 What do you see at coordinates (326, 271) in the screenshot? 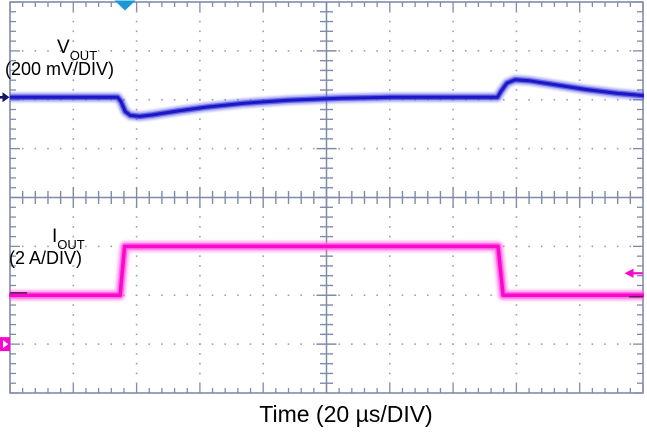
I see `iout-trace` at bounding box center [326, 271].